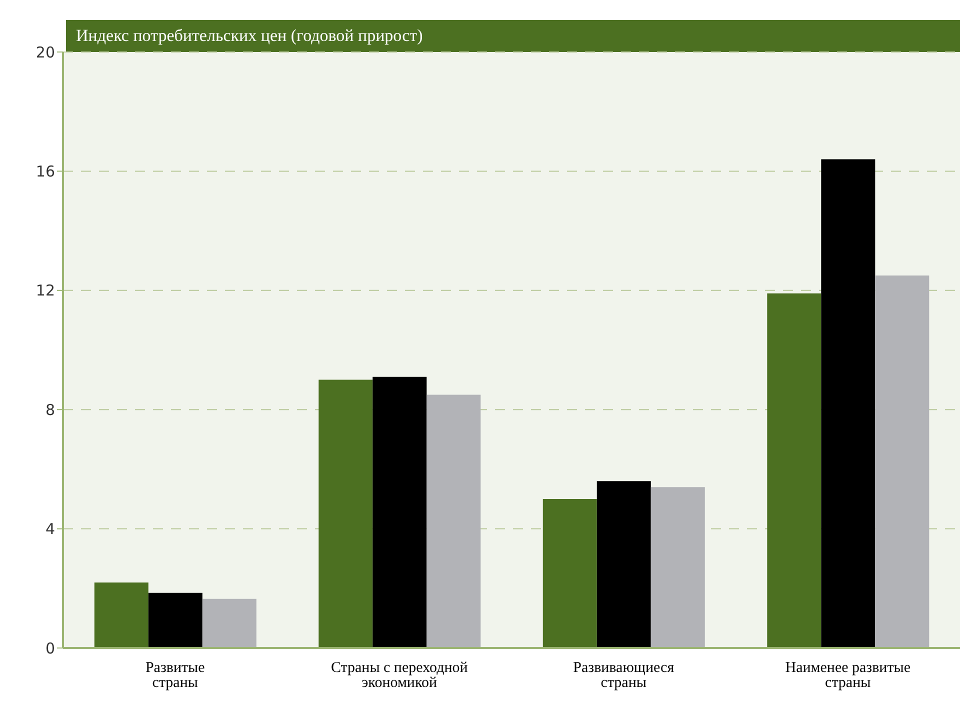 The height and width of the screenshot is (713, 960). What do you see at coordinates (50, 529) in the screenshot?
I see `y-tick-label: 4` at bounding box center [50, 529].